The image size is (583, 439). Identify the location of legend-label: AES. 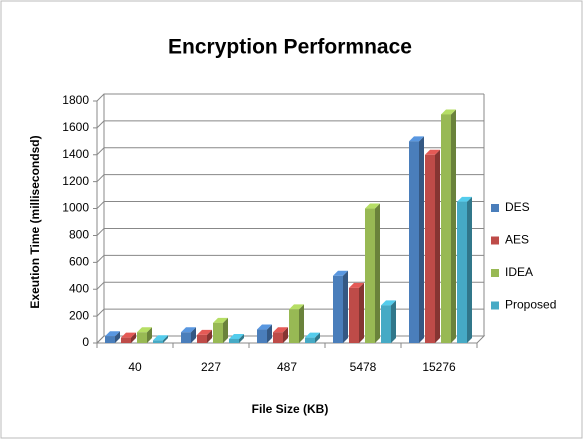
(517, 240).